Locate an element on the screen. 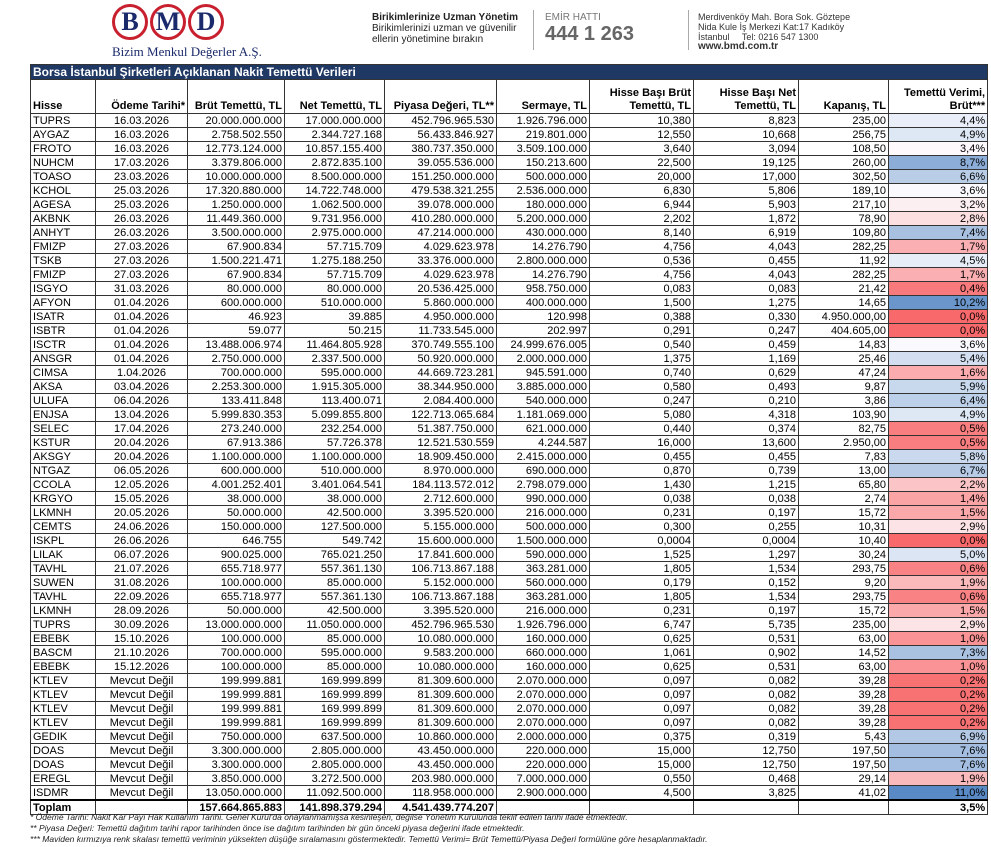  yield-cell: 7,6% is located at coordinates (938, 750).